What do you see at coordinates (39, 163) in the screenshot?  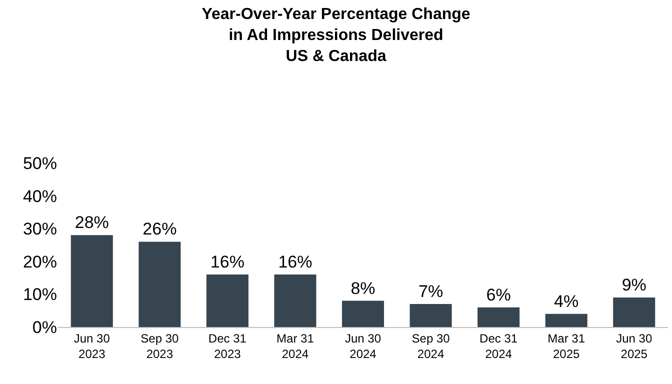 I see `y-tick-label: 50%` at bounding box center [39, 163].